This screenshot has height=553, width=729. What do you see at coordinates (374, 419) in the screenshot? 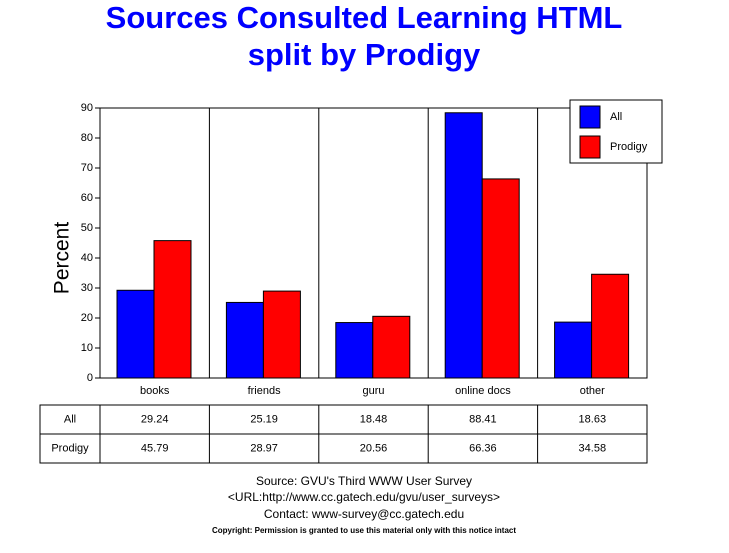
I see `table-cell: 18.48` at bounding box center [374, 419].